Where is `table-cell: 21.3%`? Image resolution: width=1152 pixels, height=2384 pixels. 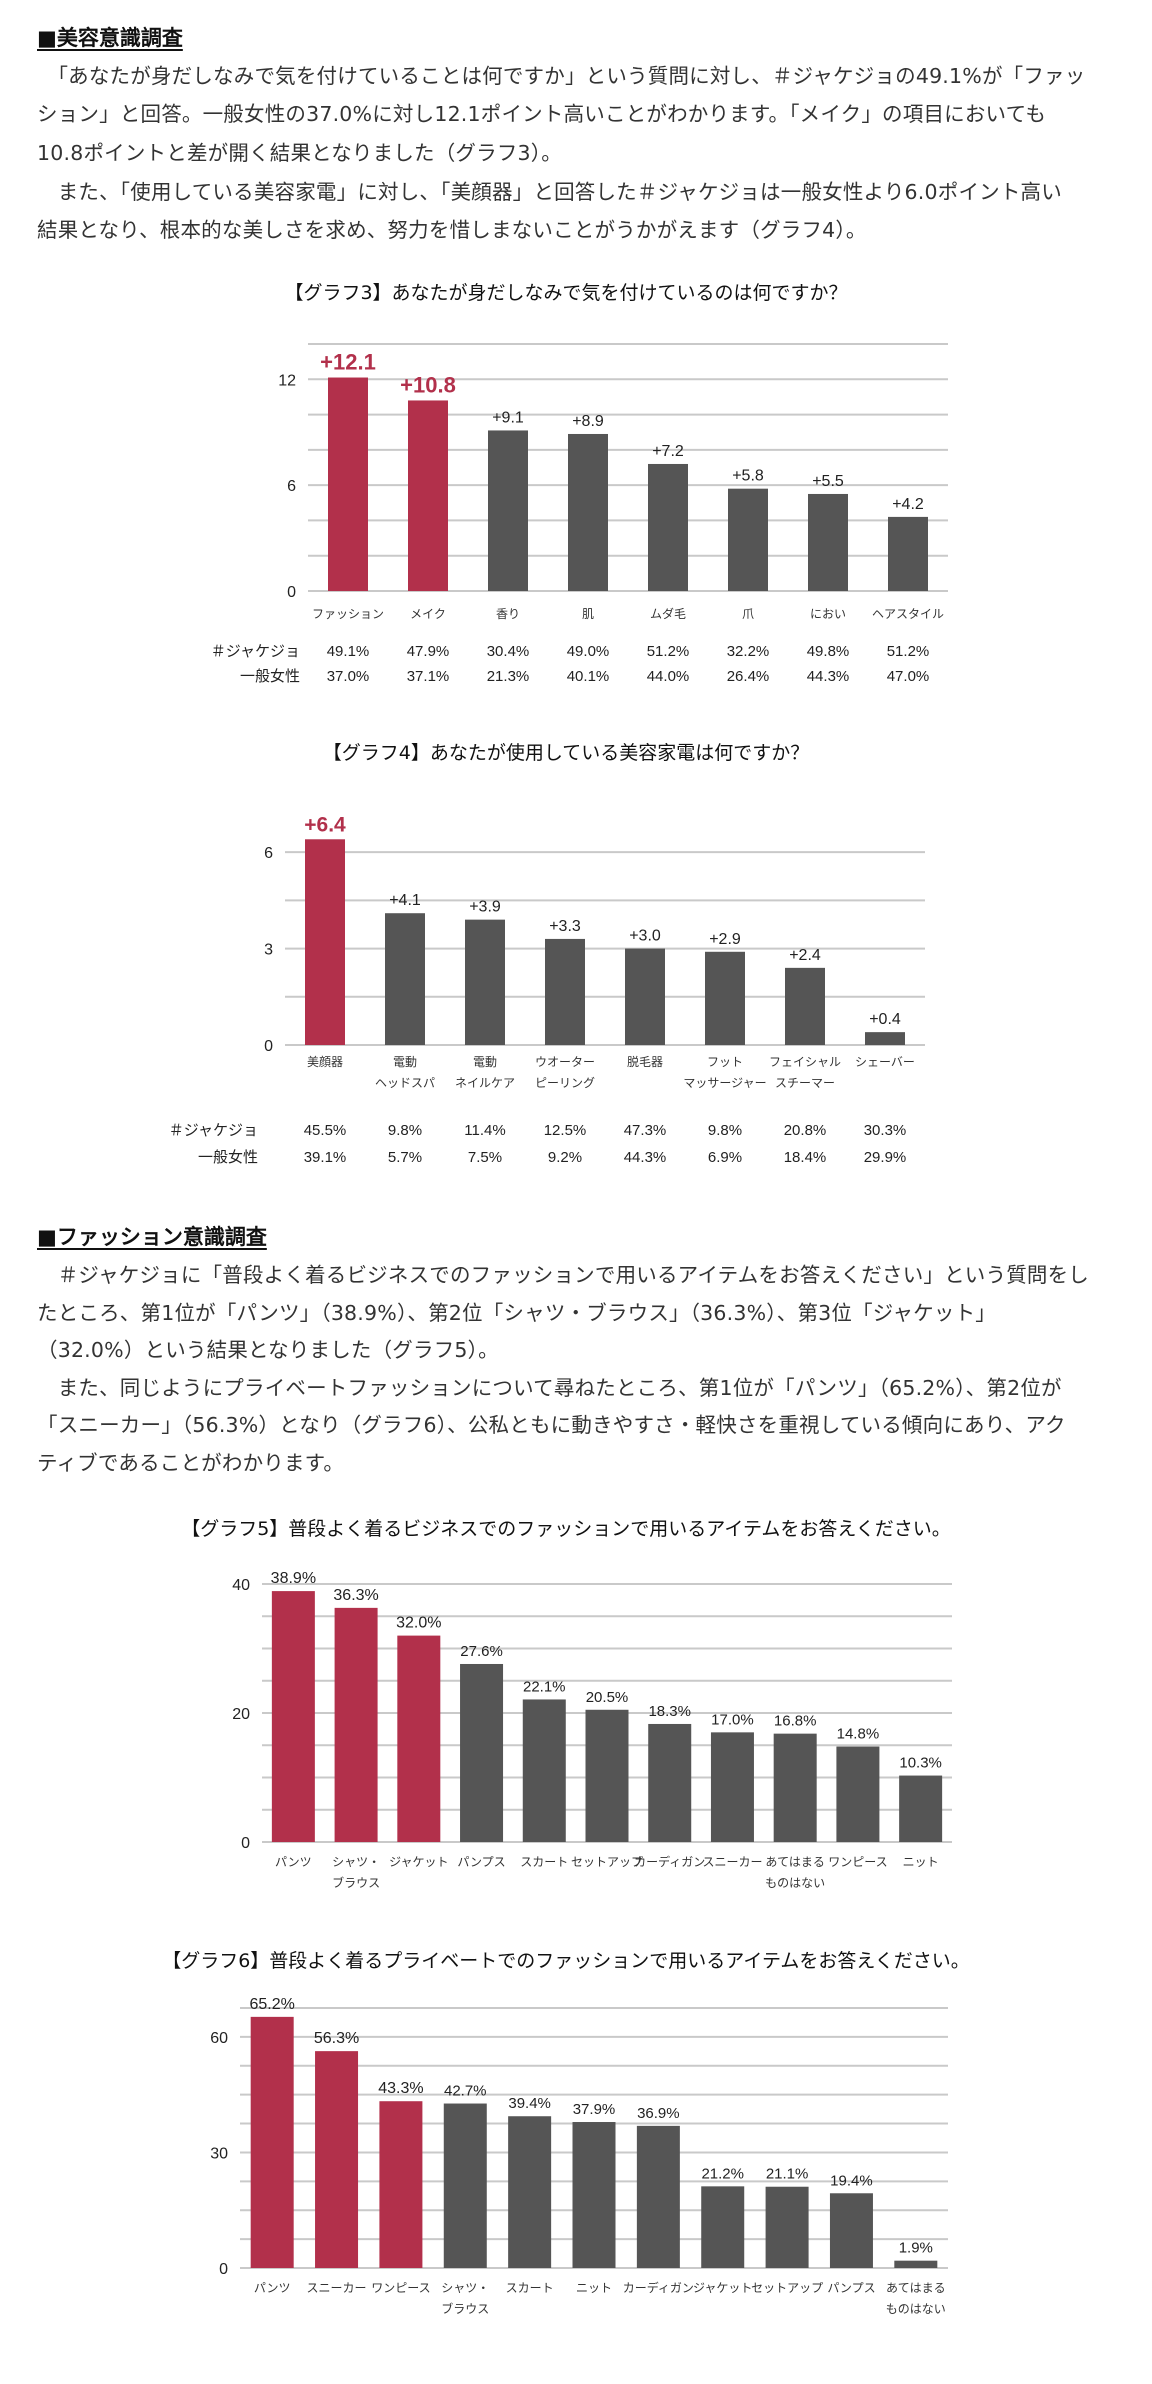
table-cell: 21.3% is located at coordinates (508, 676).